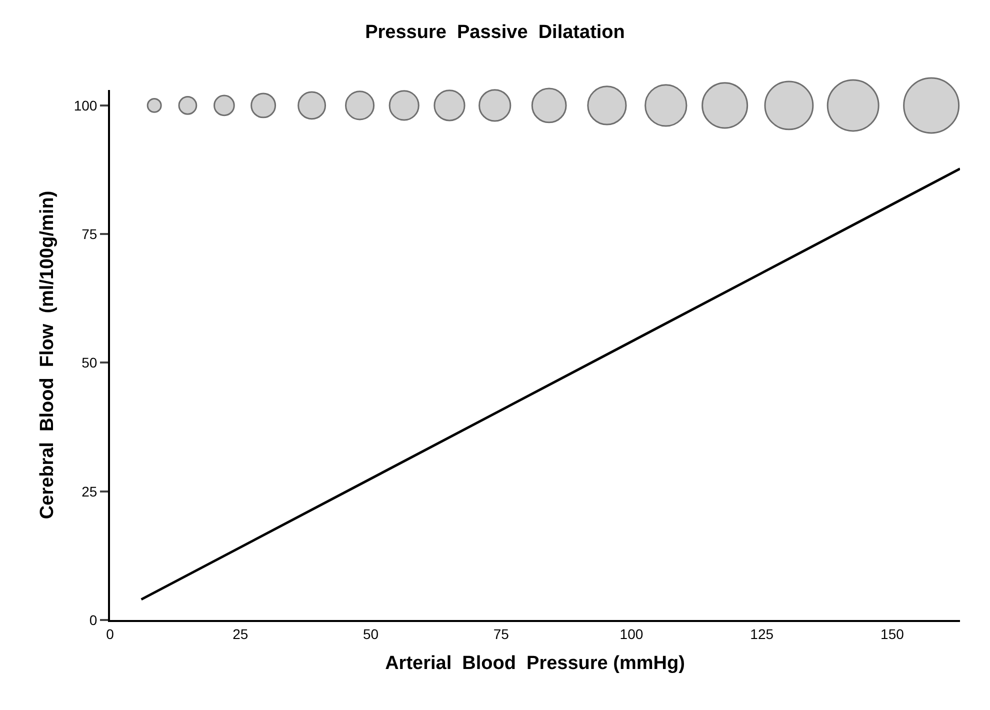 Image resolution: width=990 pixels, height=710 pixels. What do you see at coordinates (762, 634) in the screenshot?
I see `x-tick-label: 125` at bounding box center [762, 634].